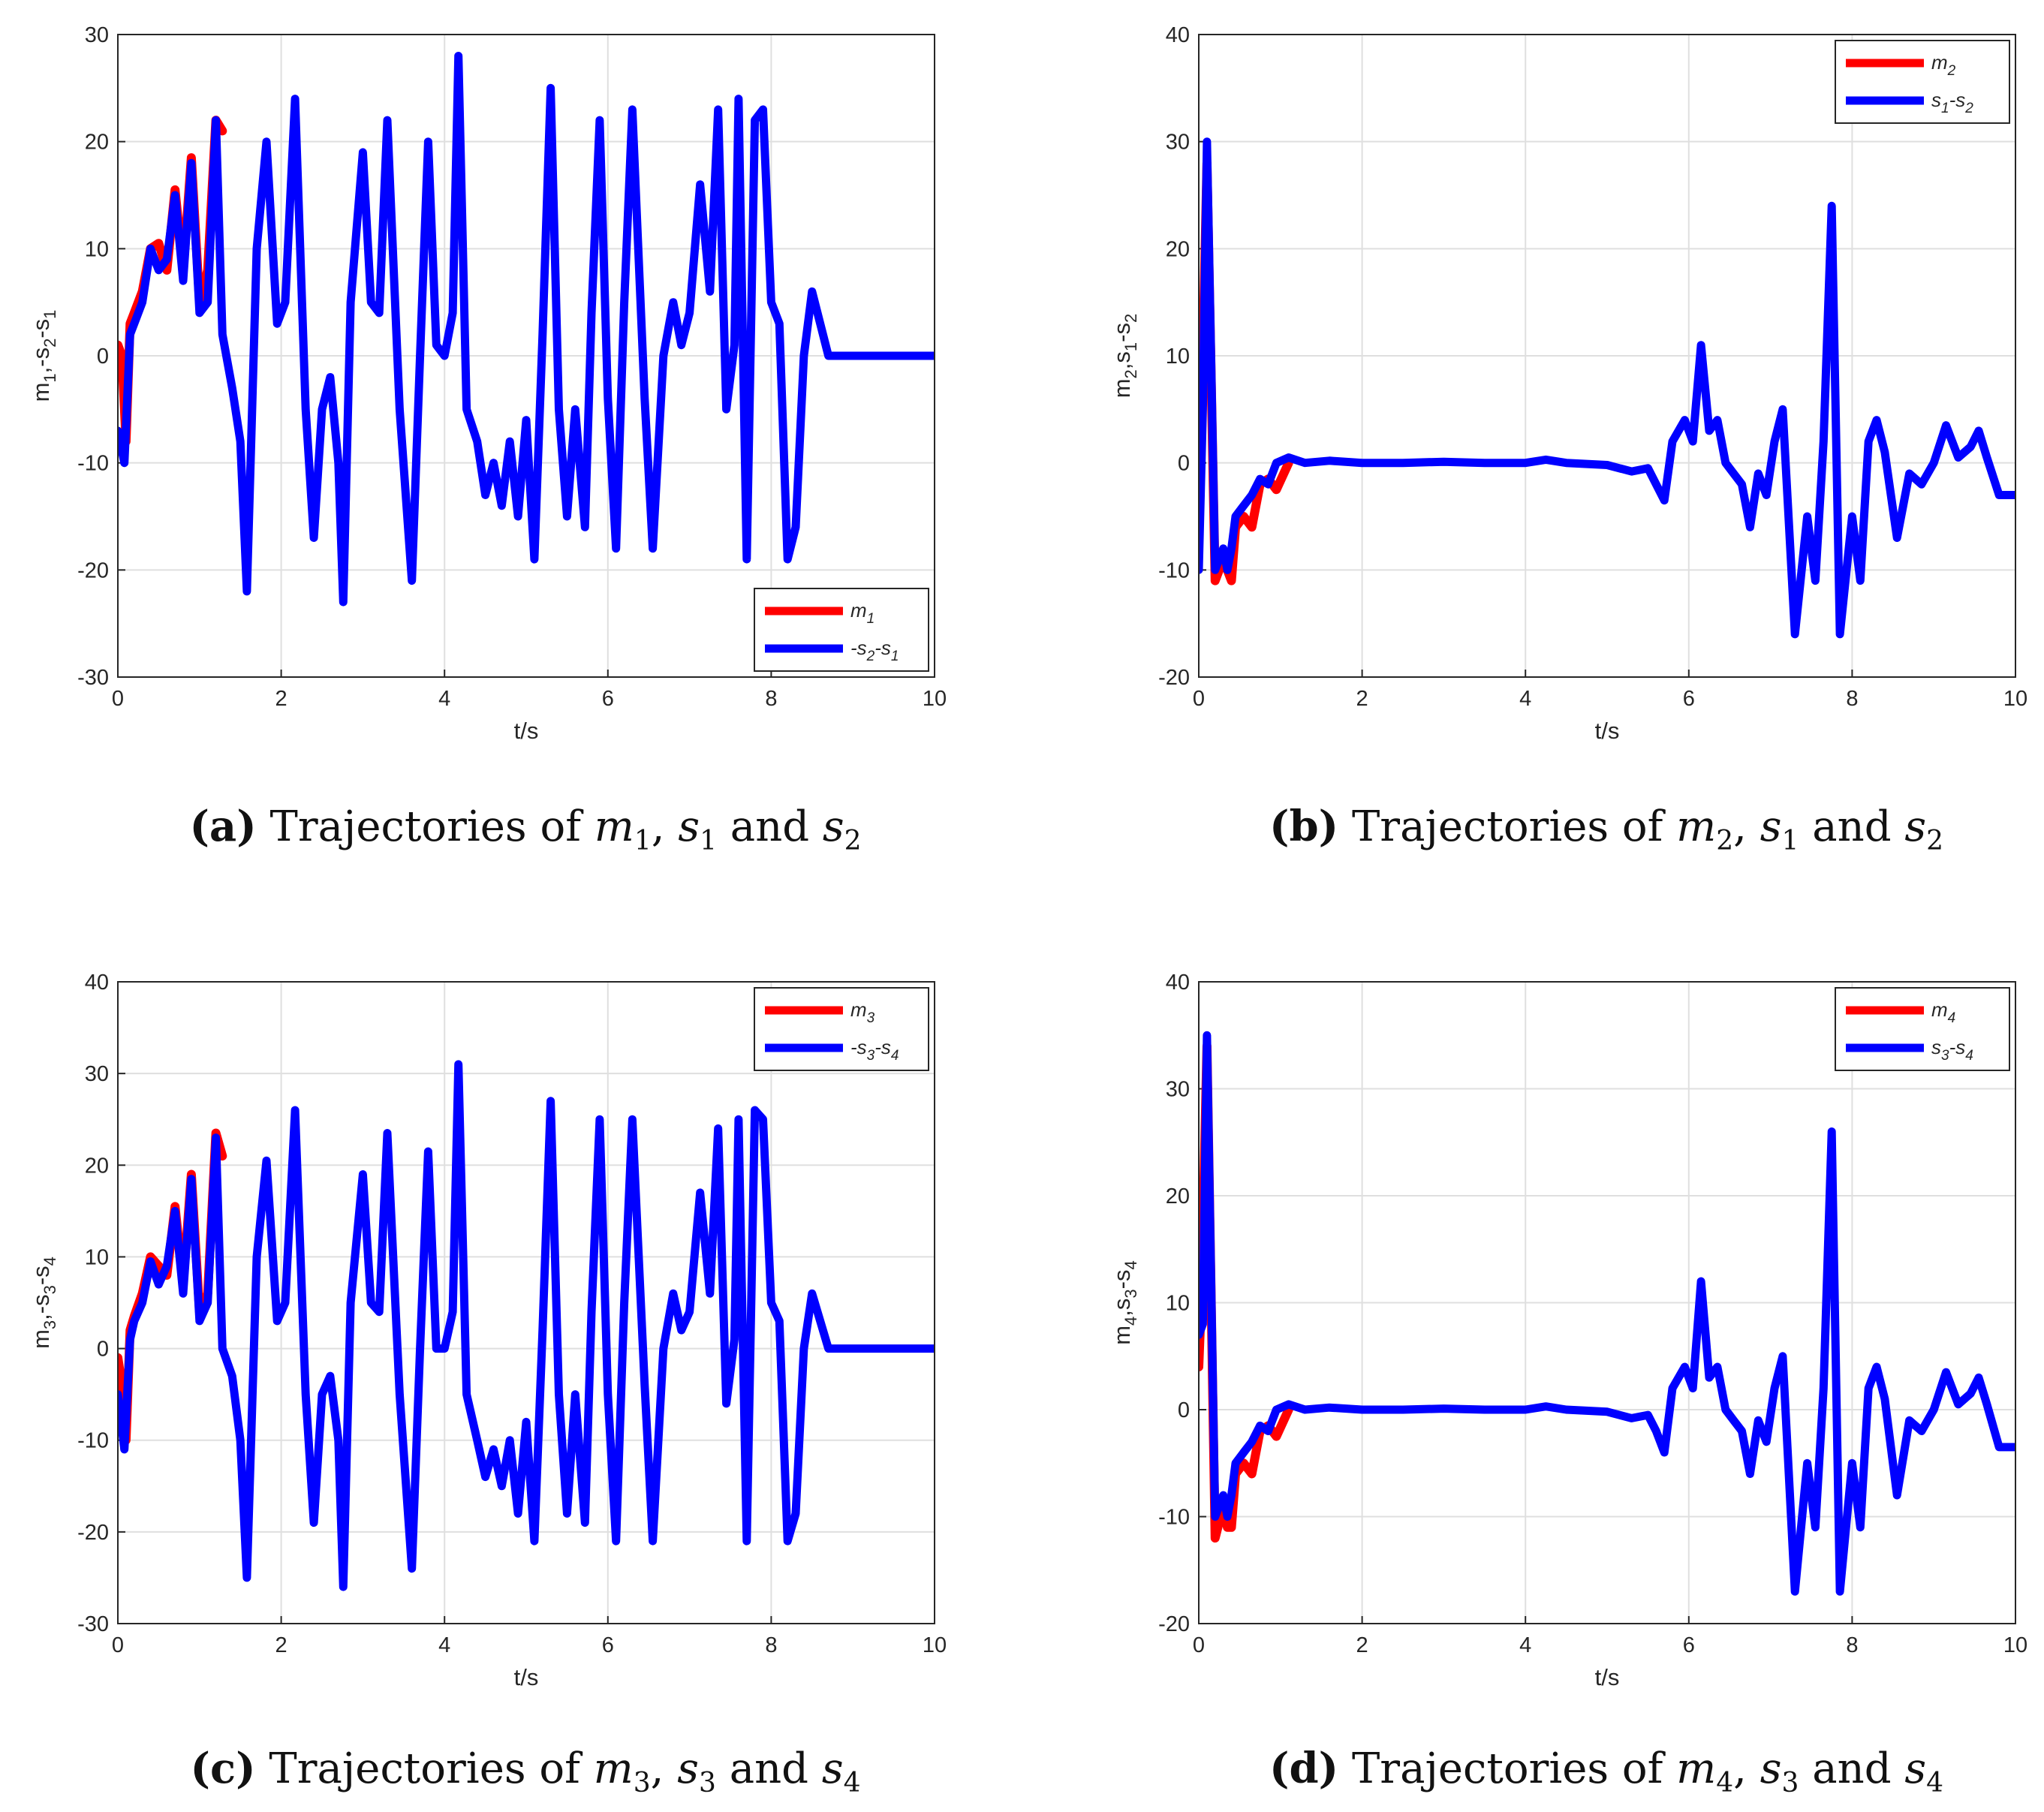 The height and width of the screenshot is (1812, 2044). Describe the element at coordinates (93, 678) in the screenshot. I see `y-tick-label: -30` at that location.